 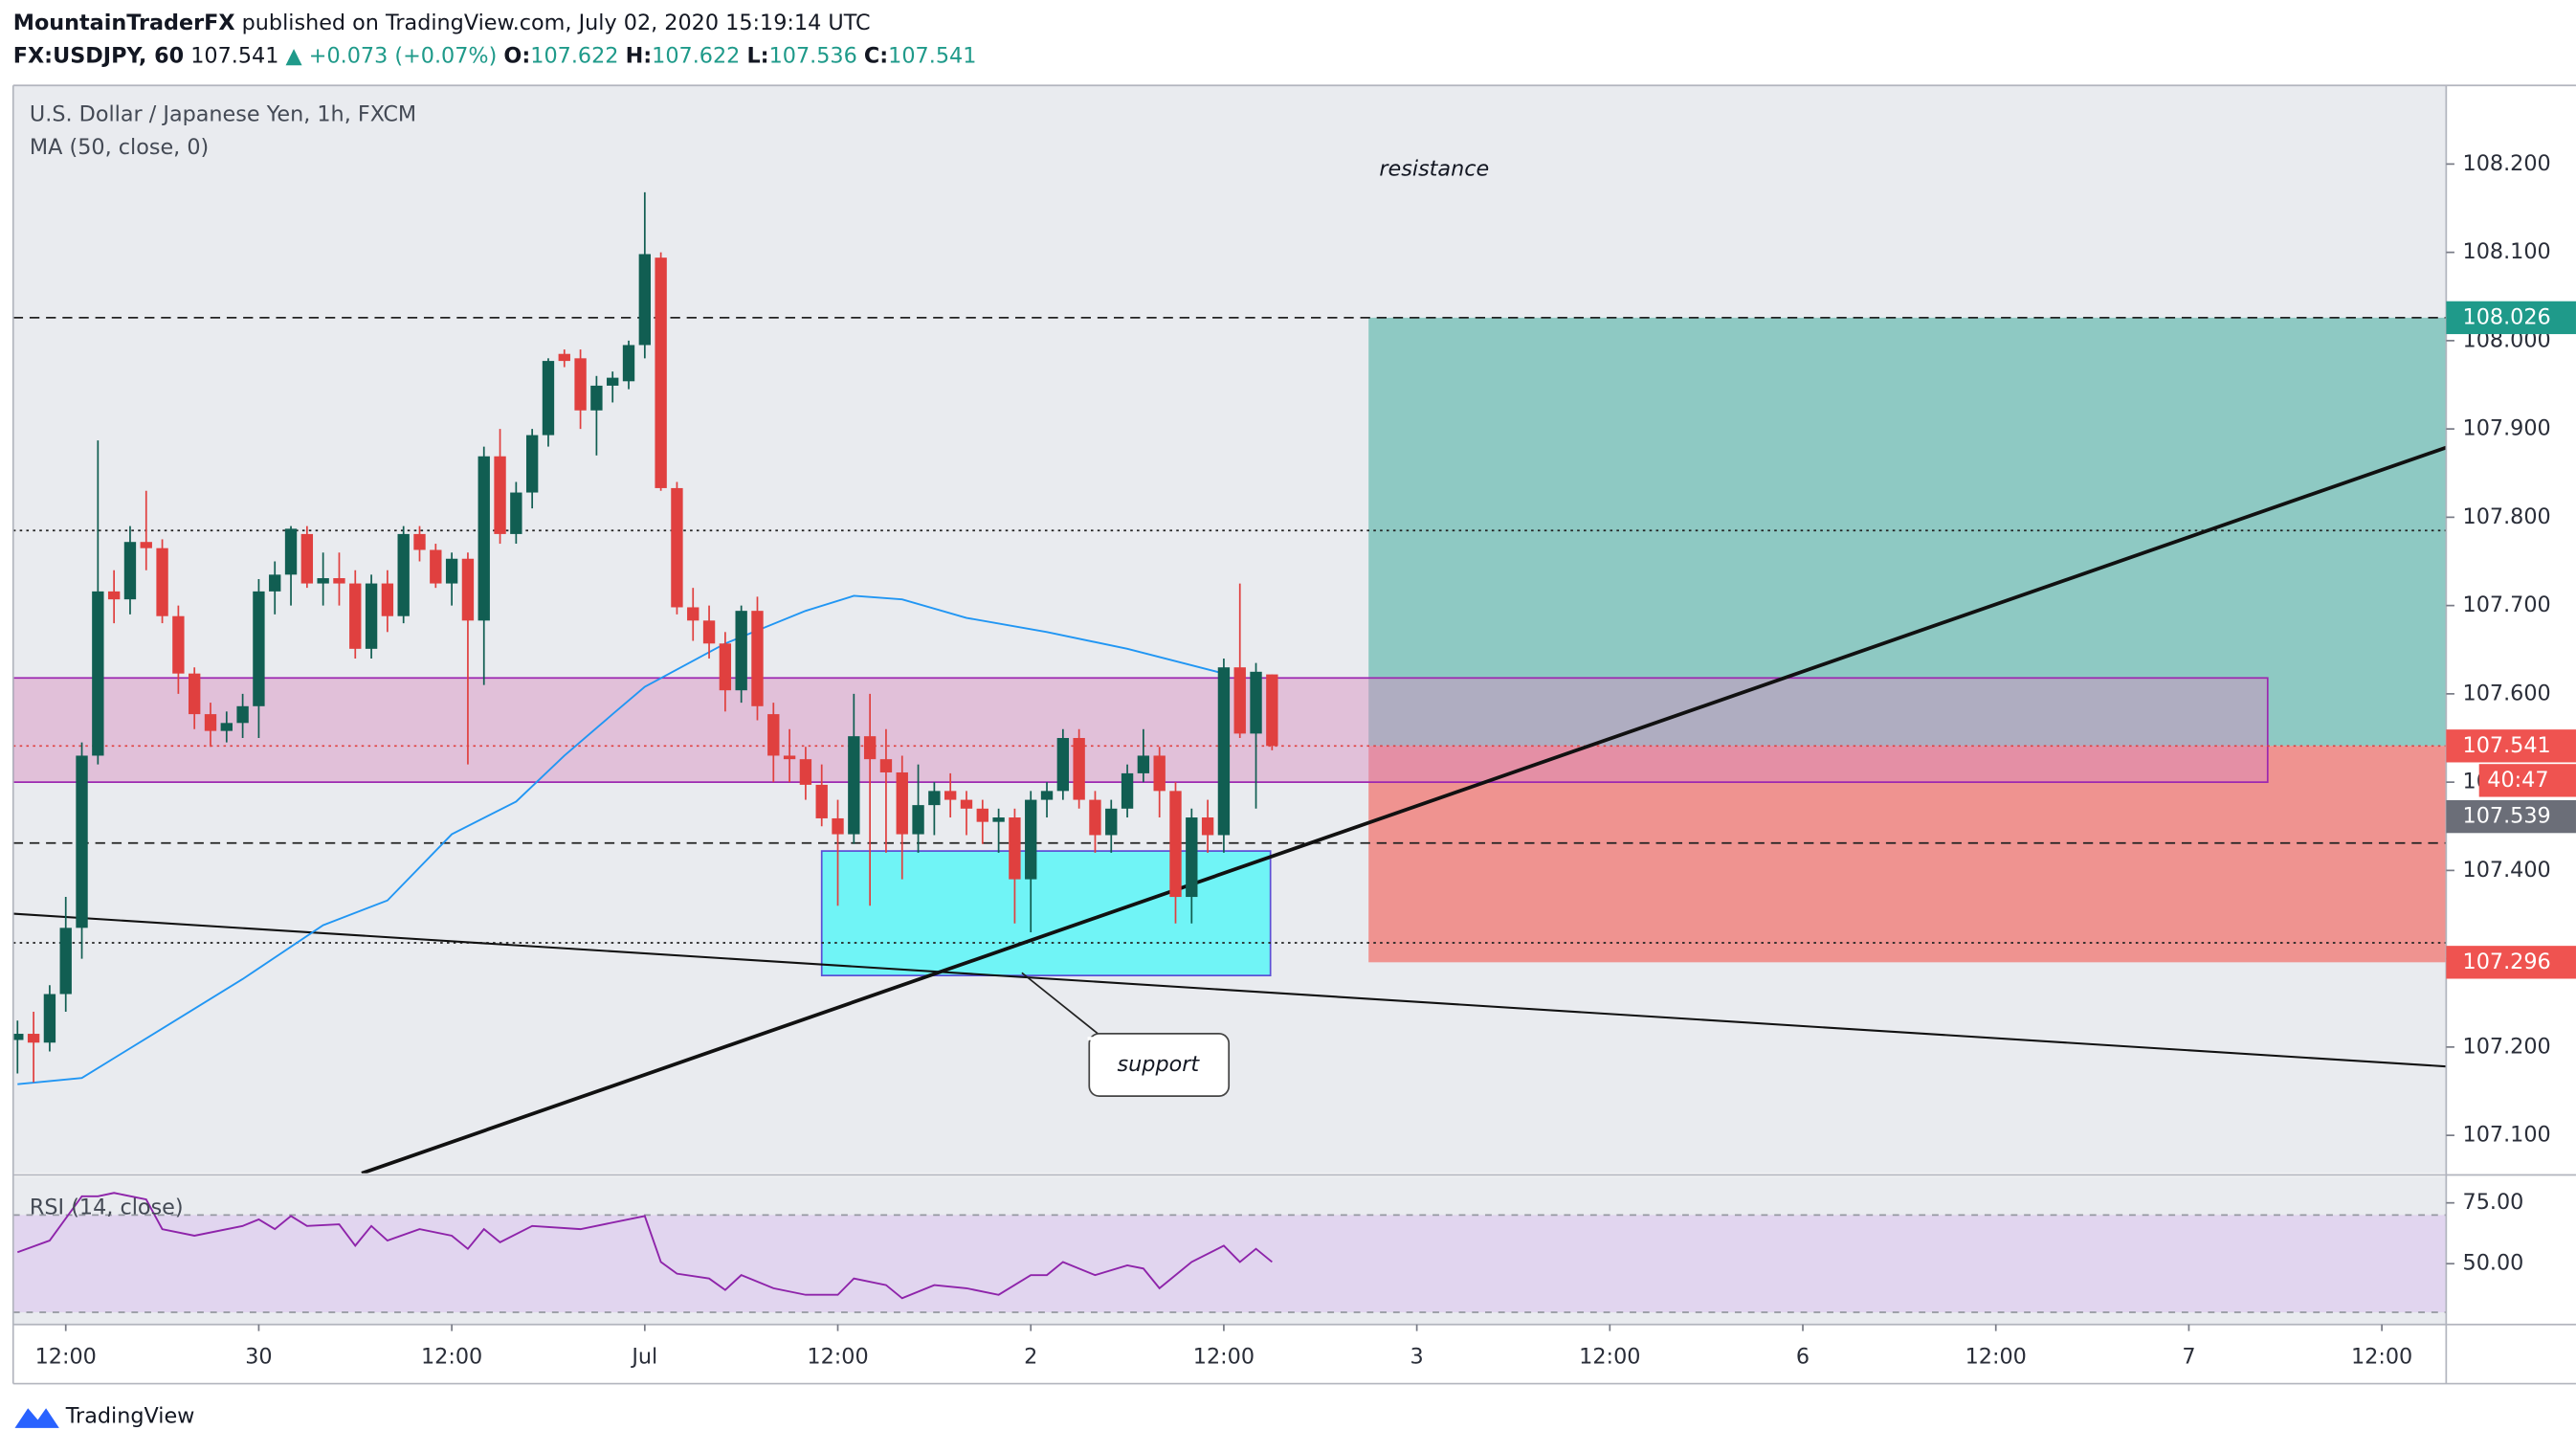 I want to click on bid-badge, so click(x=2511, y=816).